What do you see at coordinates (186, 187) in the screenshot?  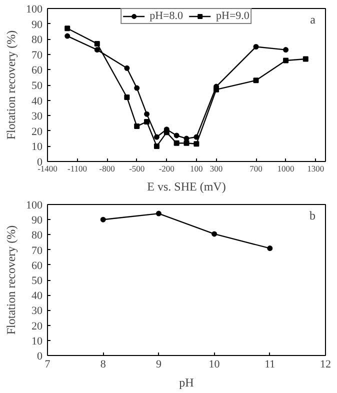 I see `x-axis-title: E vs. SHE (mV)` at bounding box center [186, 187].